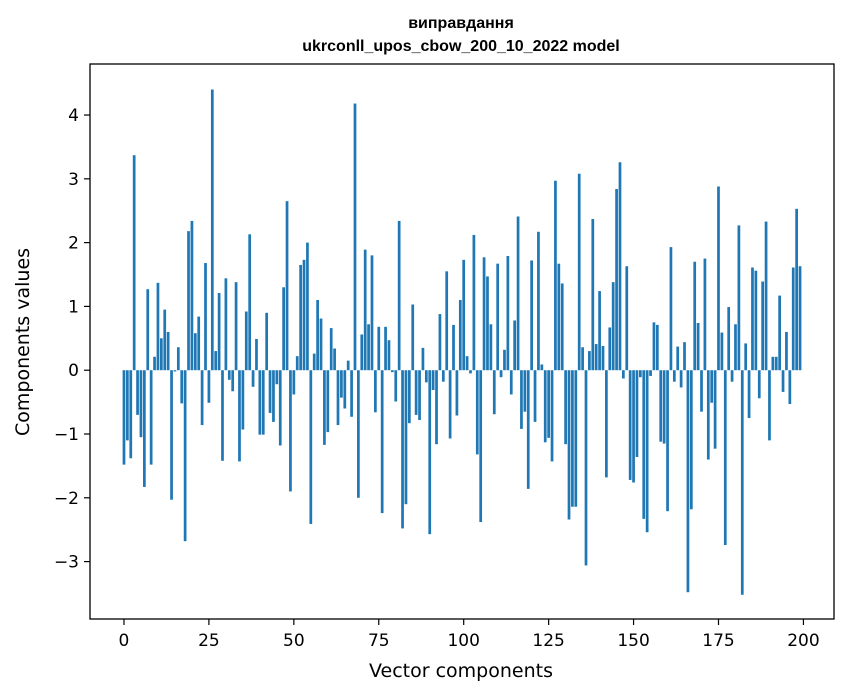  What do you see at coordinates (718, 641) in the screenshot?
I see `x-tick-label: 175` at bounding box center [718, 641].